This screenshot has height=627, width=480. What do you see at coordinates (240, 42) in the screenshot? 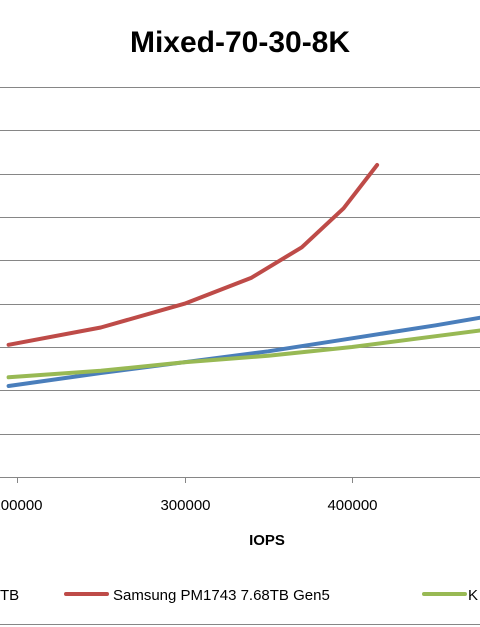
I see `chart-title: Mixed-70-30-8K` at bounding box center [240, 42].